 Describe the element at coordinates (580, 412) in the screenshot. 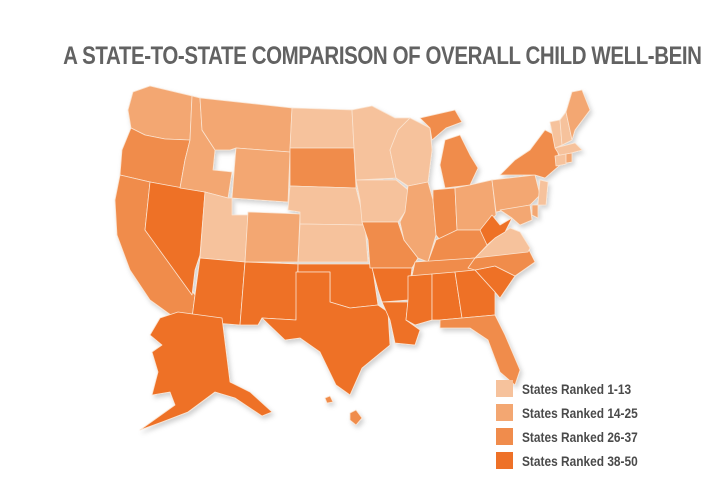

I see `legend-label: States Ranked 14-25` at that location.